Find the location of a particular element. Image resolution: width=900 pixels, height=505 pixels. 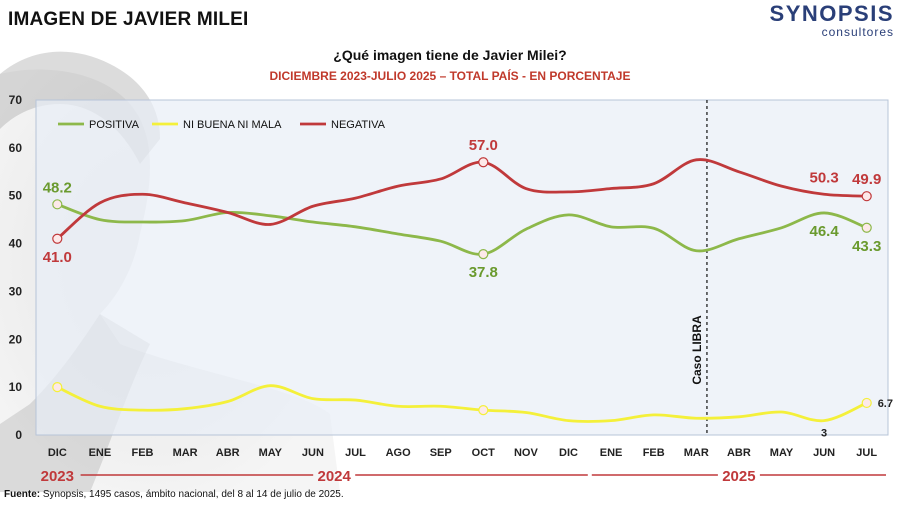

data-label: 57.0 is located at coordinates (483, 145).